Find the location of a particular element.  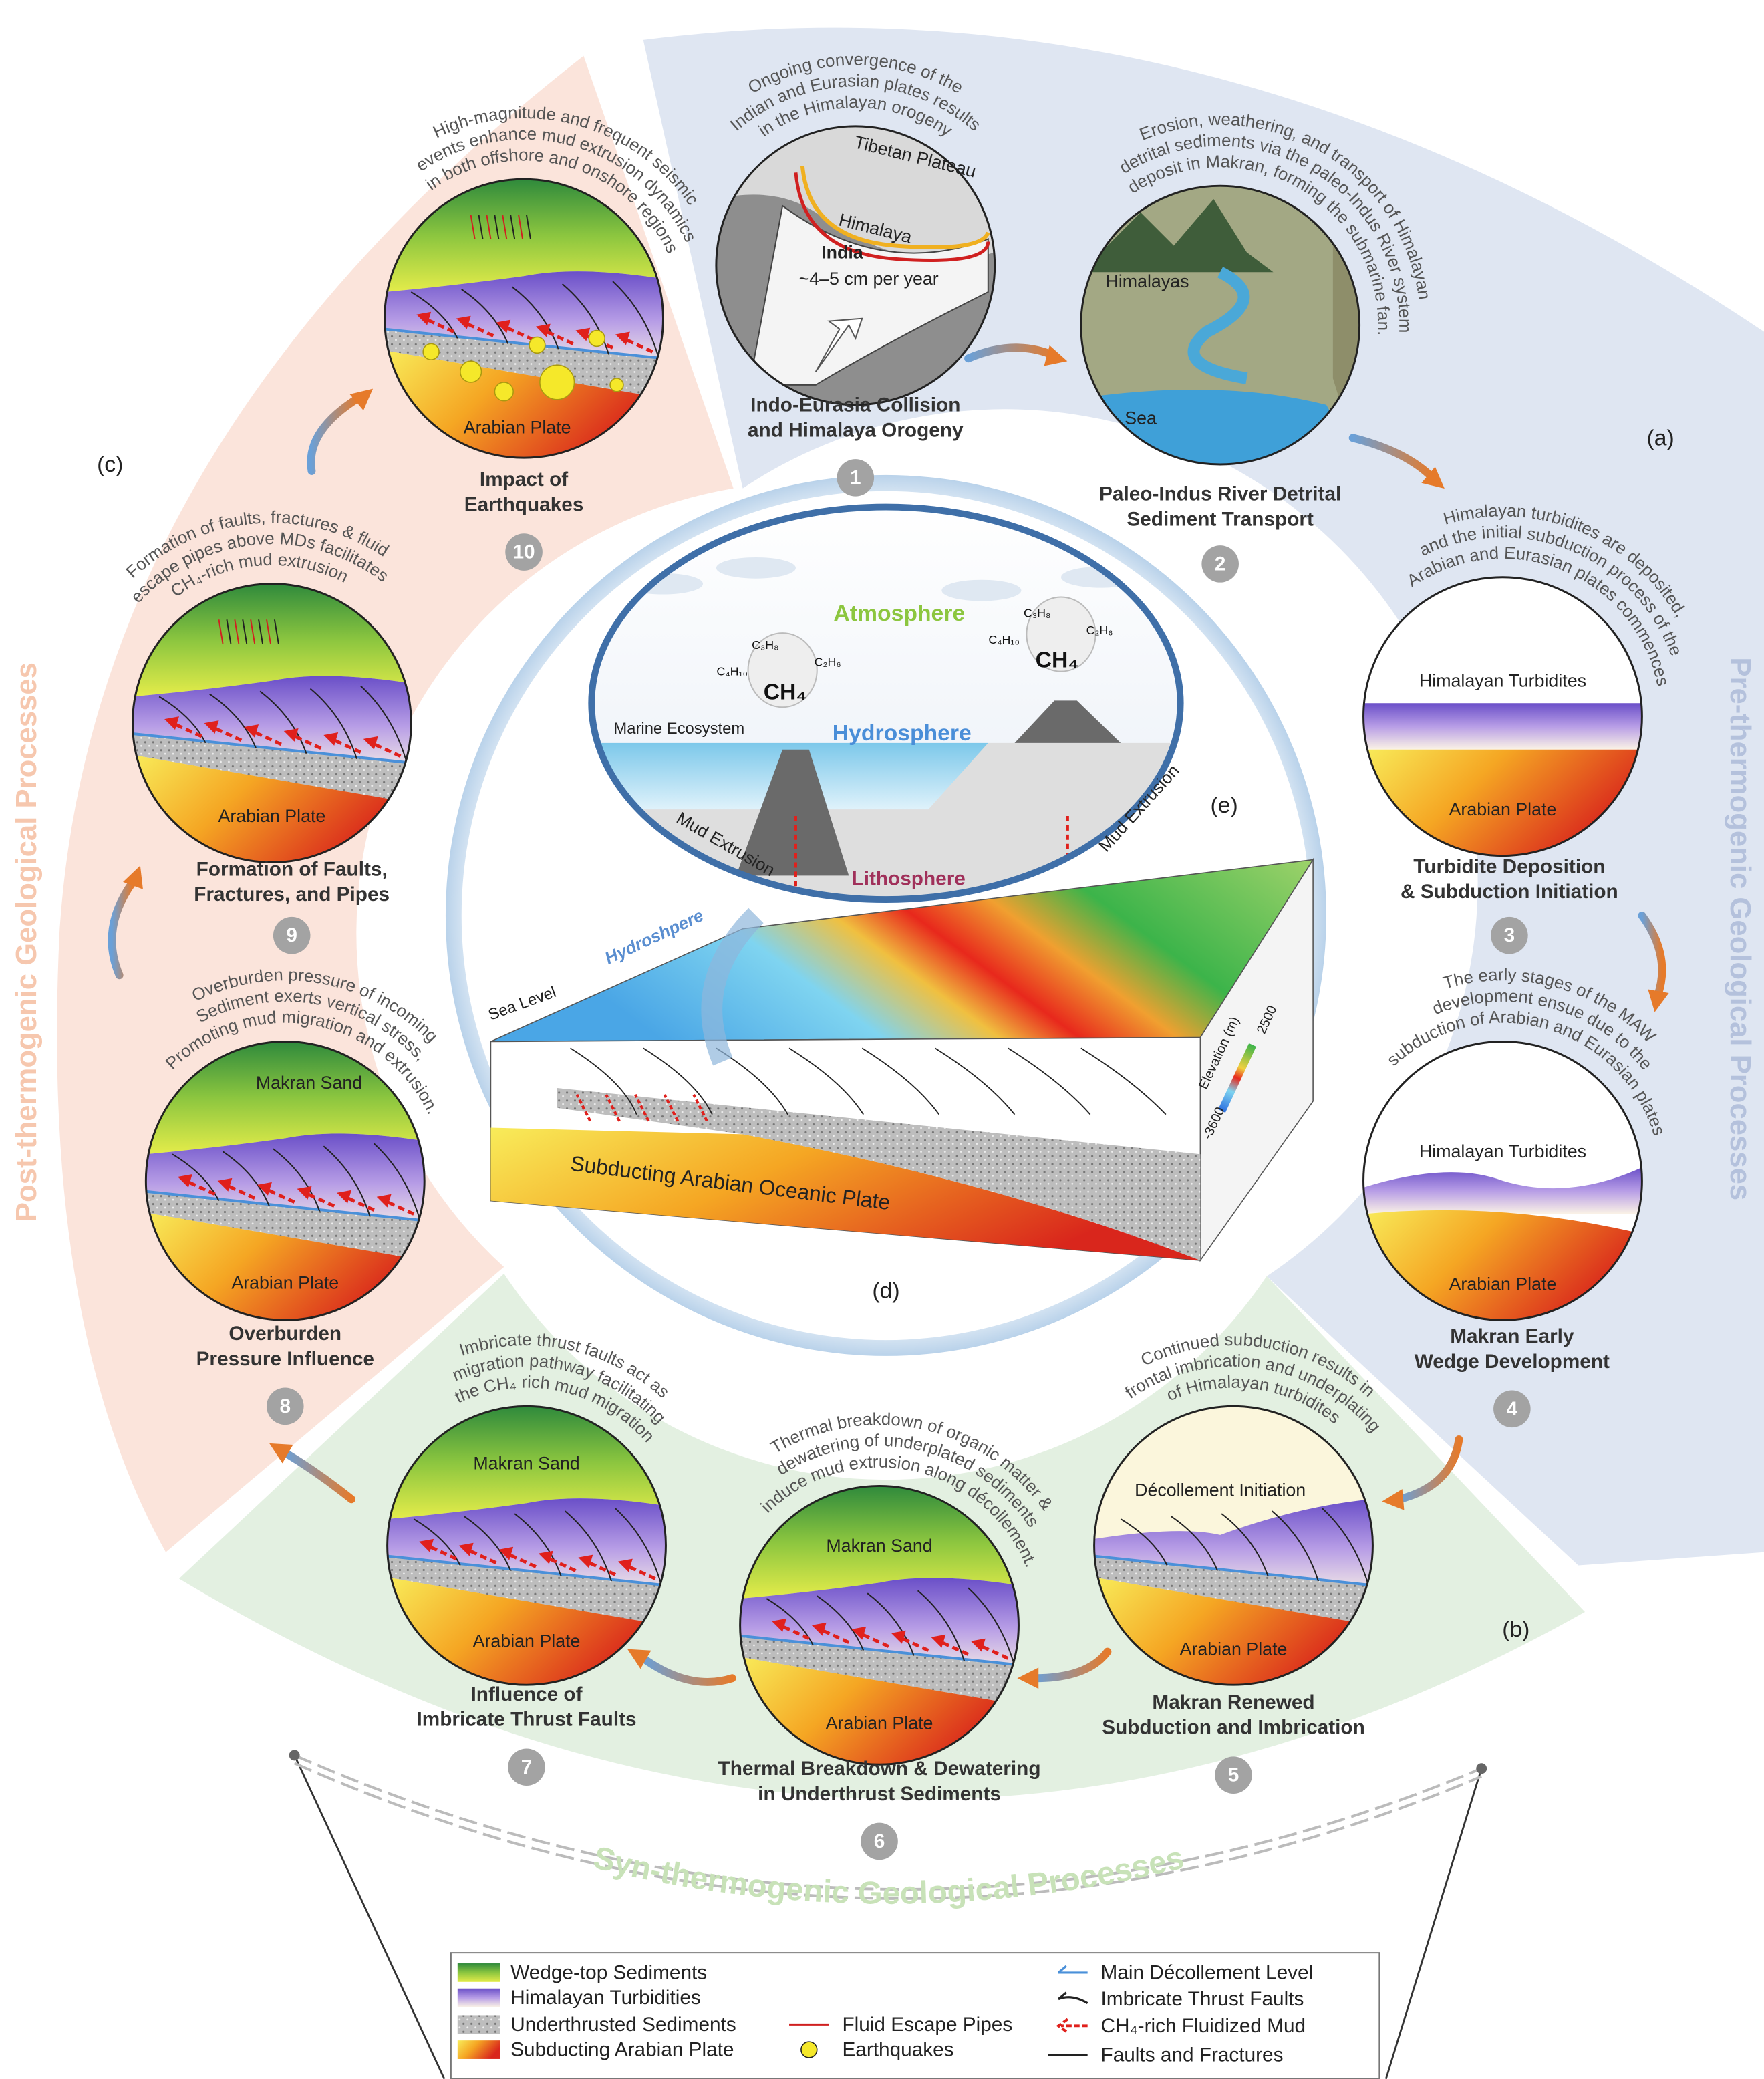

block-thrust is located at coordinates (678, 1081).